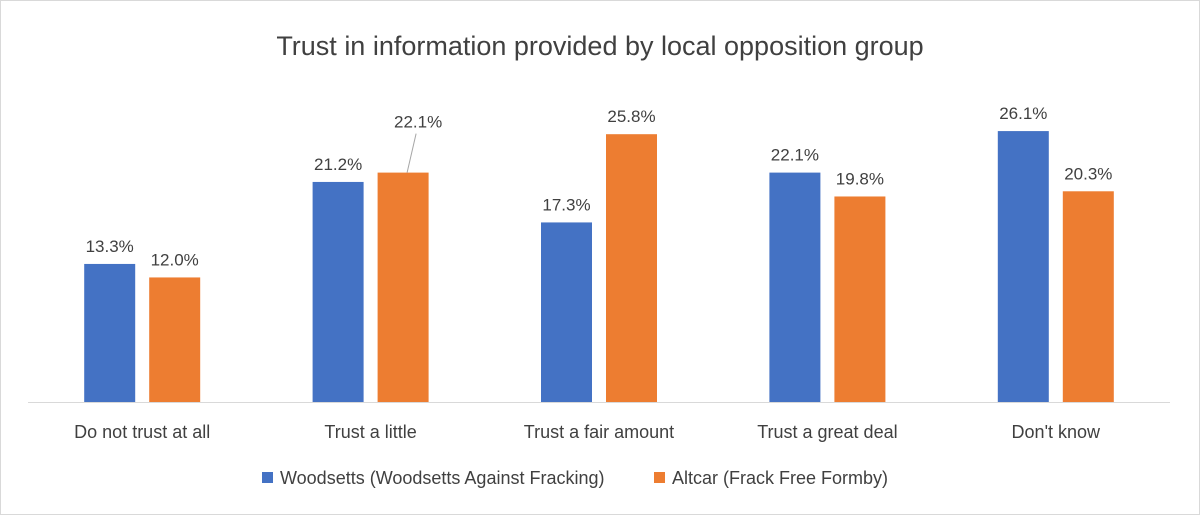 This screenshot has width=1200, height=515. I want to click on category-label: Trust a little, so click(370, 432).